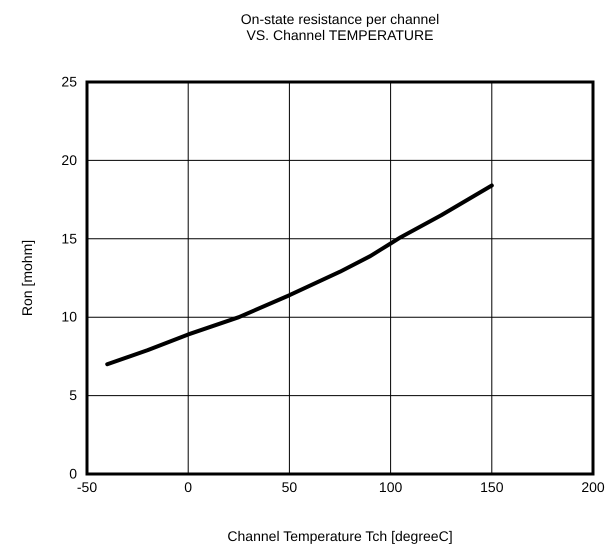 Image resolution: width=613 pixels, height=551 pixels. What do you see at coordinates (340, 27) in the screenshot?
I see `chart-title: On-state resistance per channel VS. Channel TEMPERATURE` at bounding box center [340, 27].